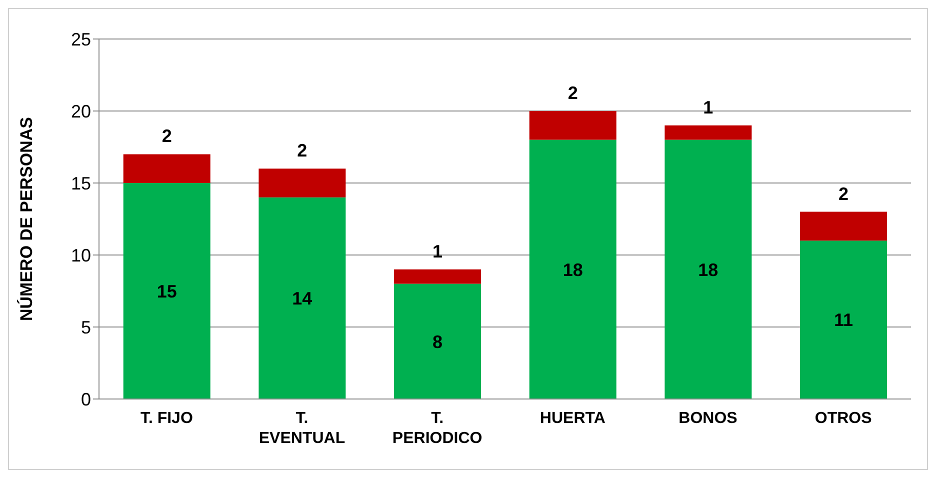  Describe the element at coordinates (80, 183) in the screenshot. I see `y-tick-label: 15` at that location.